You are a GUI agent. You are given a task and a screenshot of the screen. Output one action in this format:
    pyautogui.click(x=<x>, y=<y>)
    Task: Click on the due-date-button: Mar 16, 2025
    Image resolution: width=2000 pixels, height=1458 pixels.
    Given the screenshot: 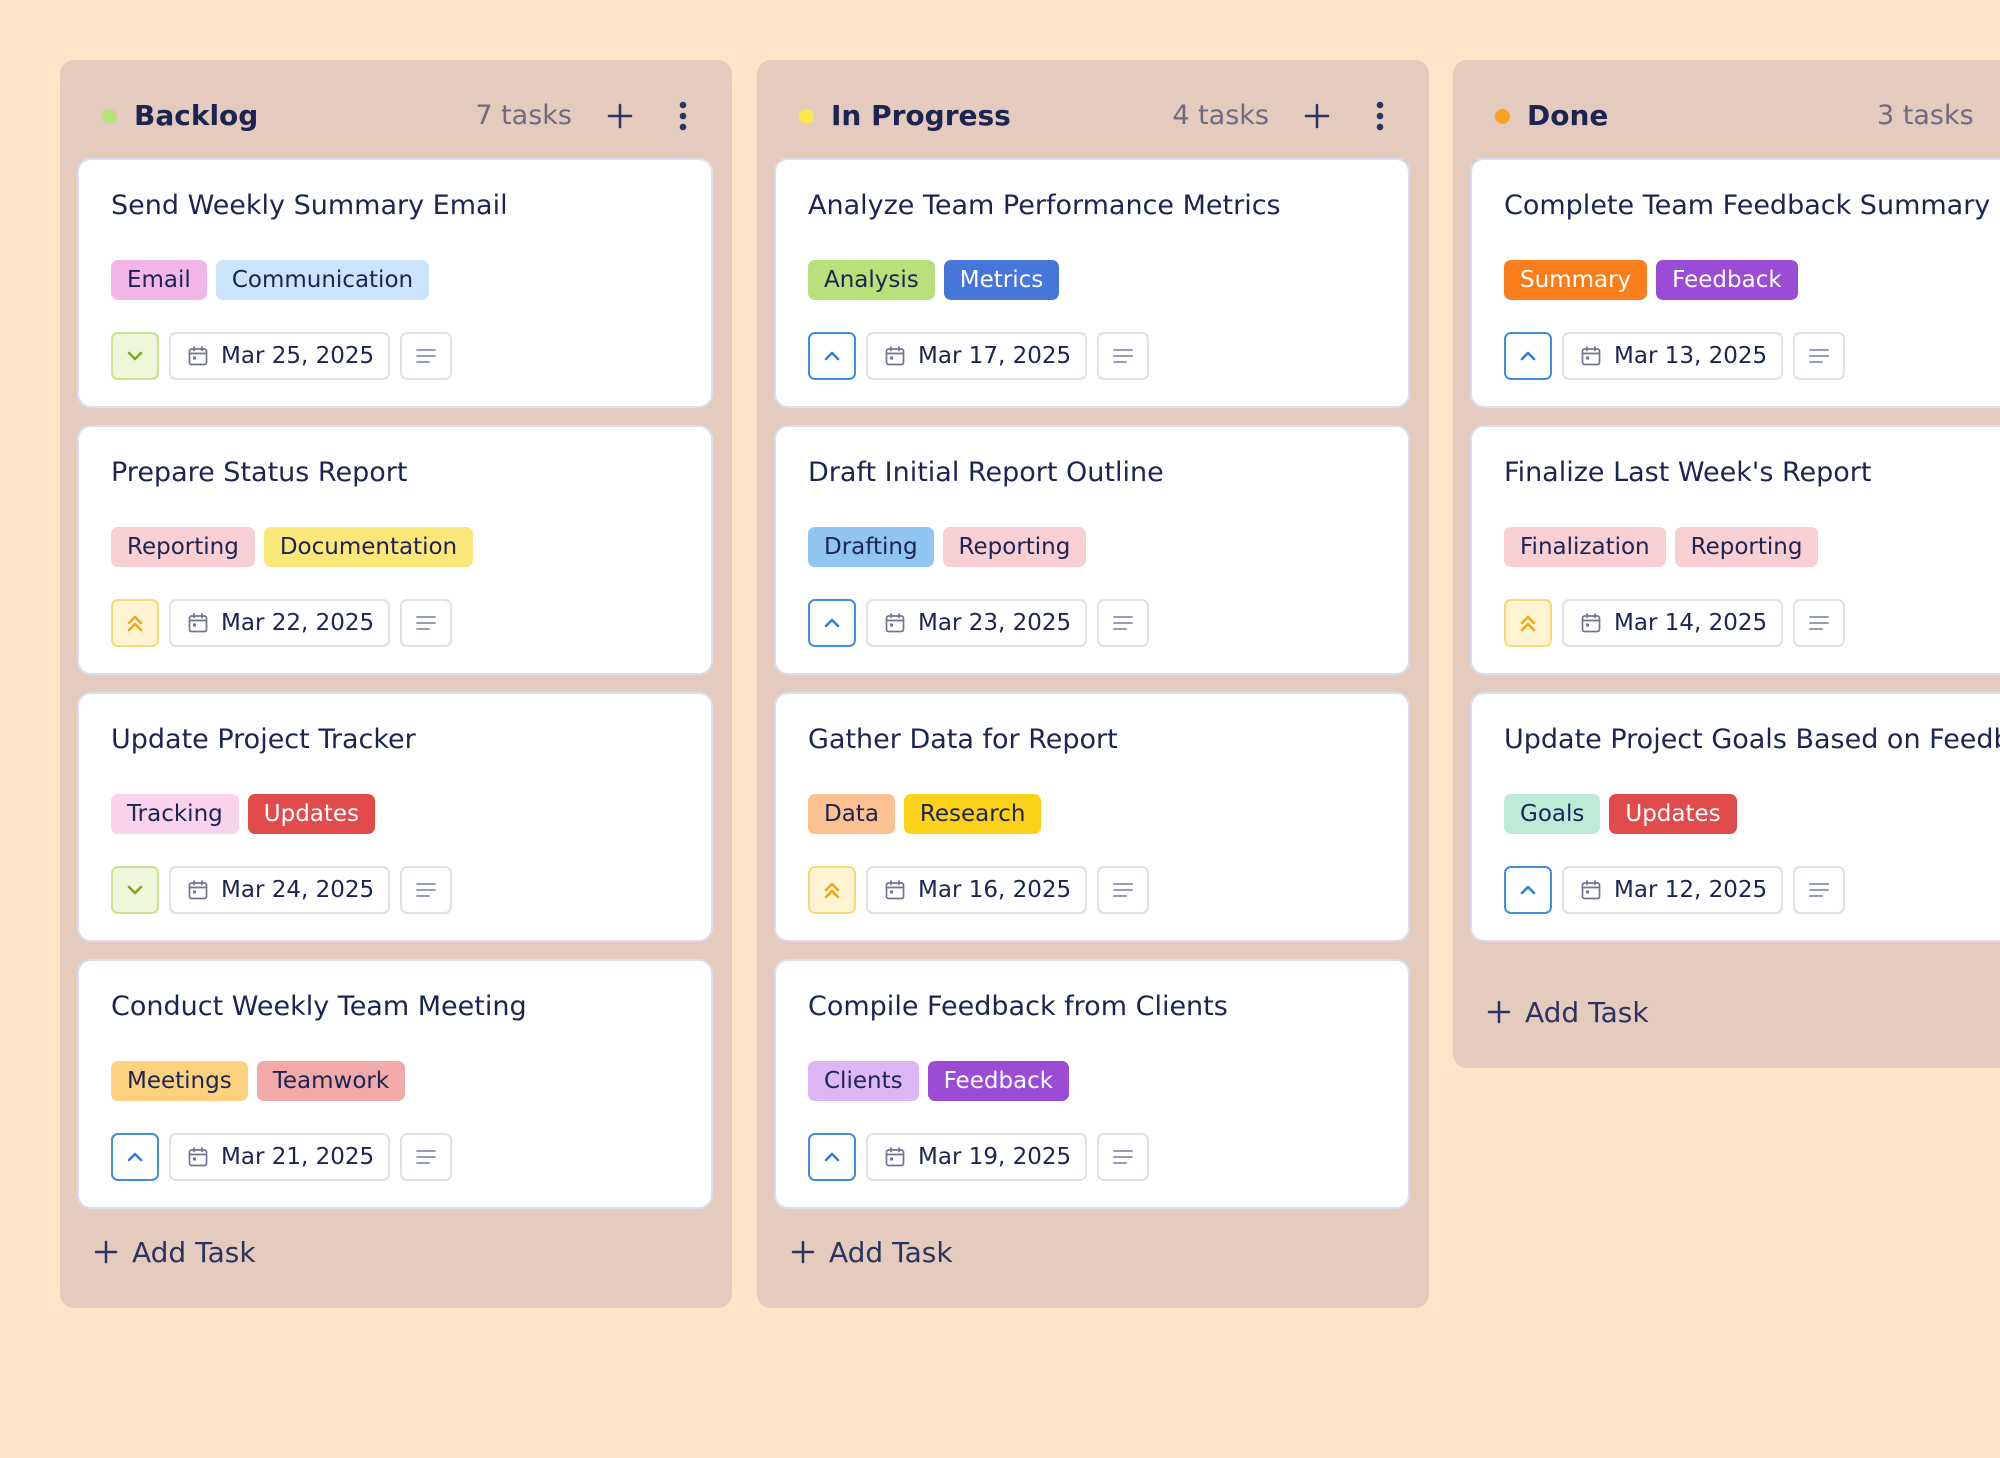 What is the action you would take?
    pyautogui.click(x=977, y=890)
    